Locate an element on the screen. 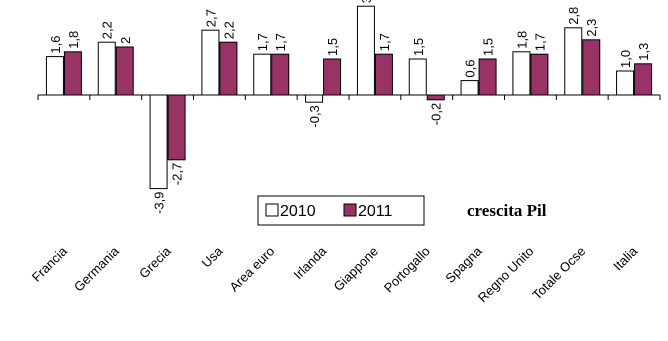  value-label: 1,6 is located at coordinates (55, 45).